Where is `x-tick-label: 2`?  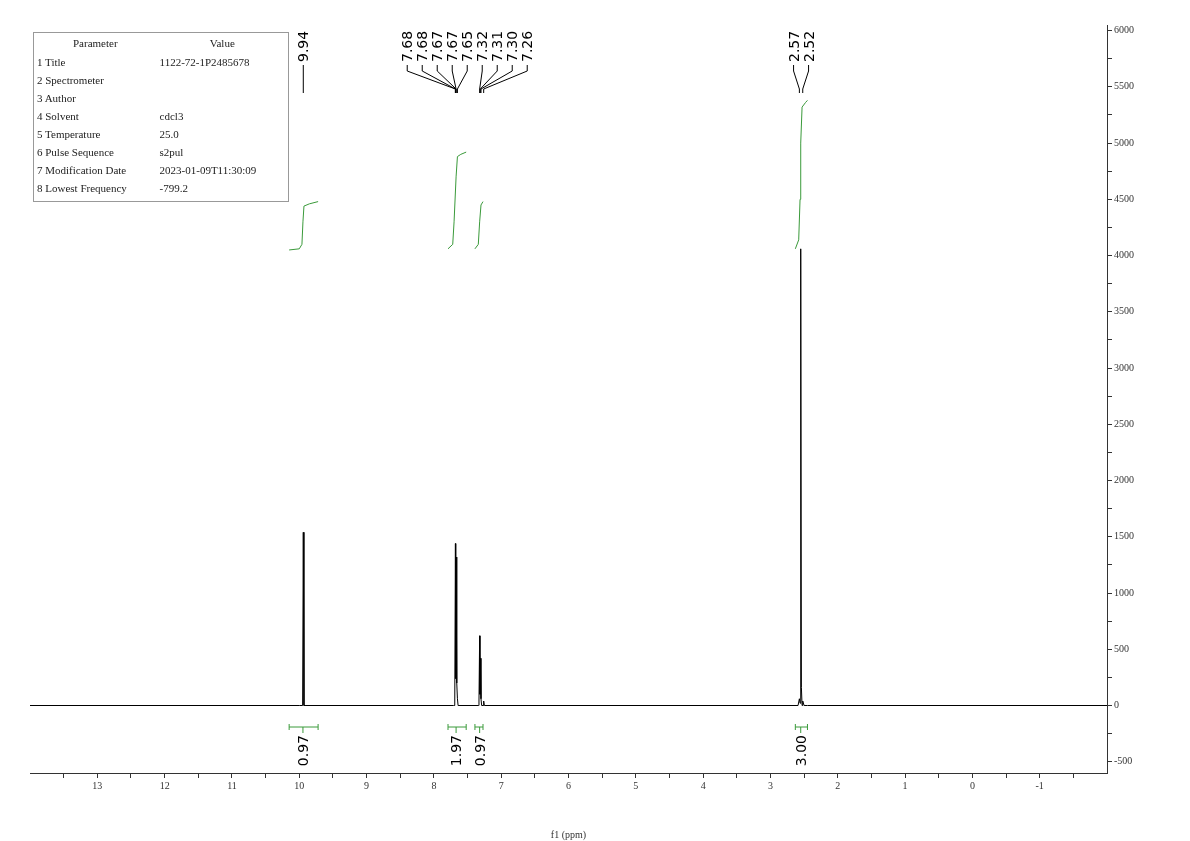
x-tick-label: 2 is located at coordinates (838, 785).